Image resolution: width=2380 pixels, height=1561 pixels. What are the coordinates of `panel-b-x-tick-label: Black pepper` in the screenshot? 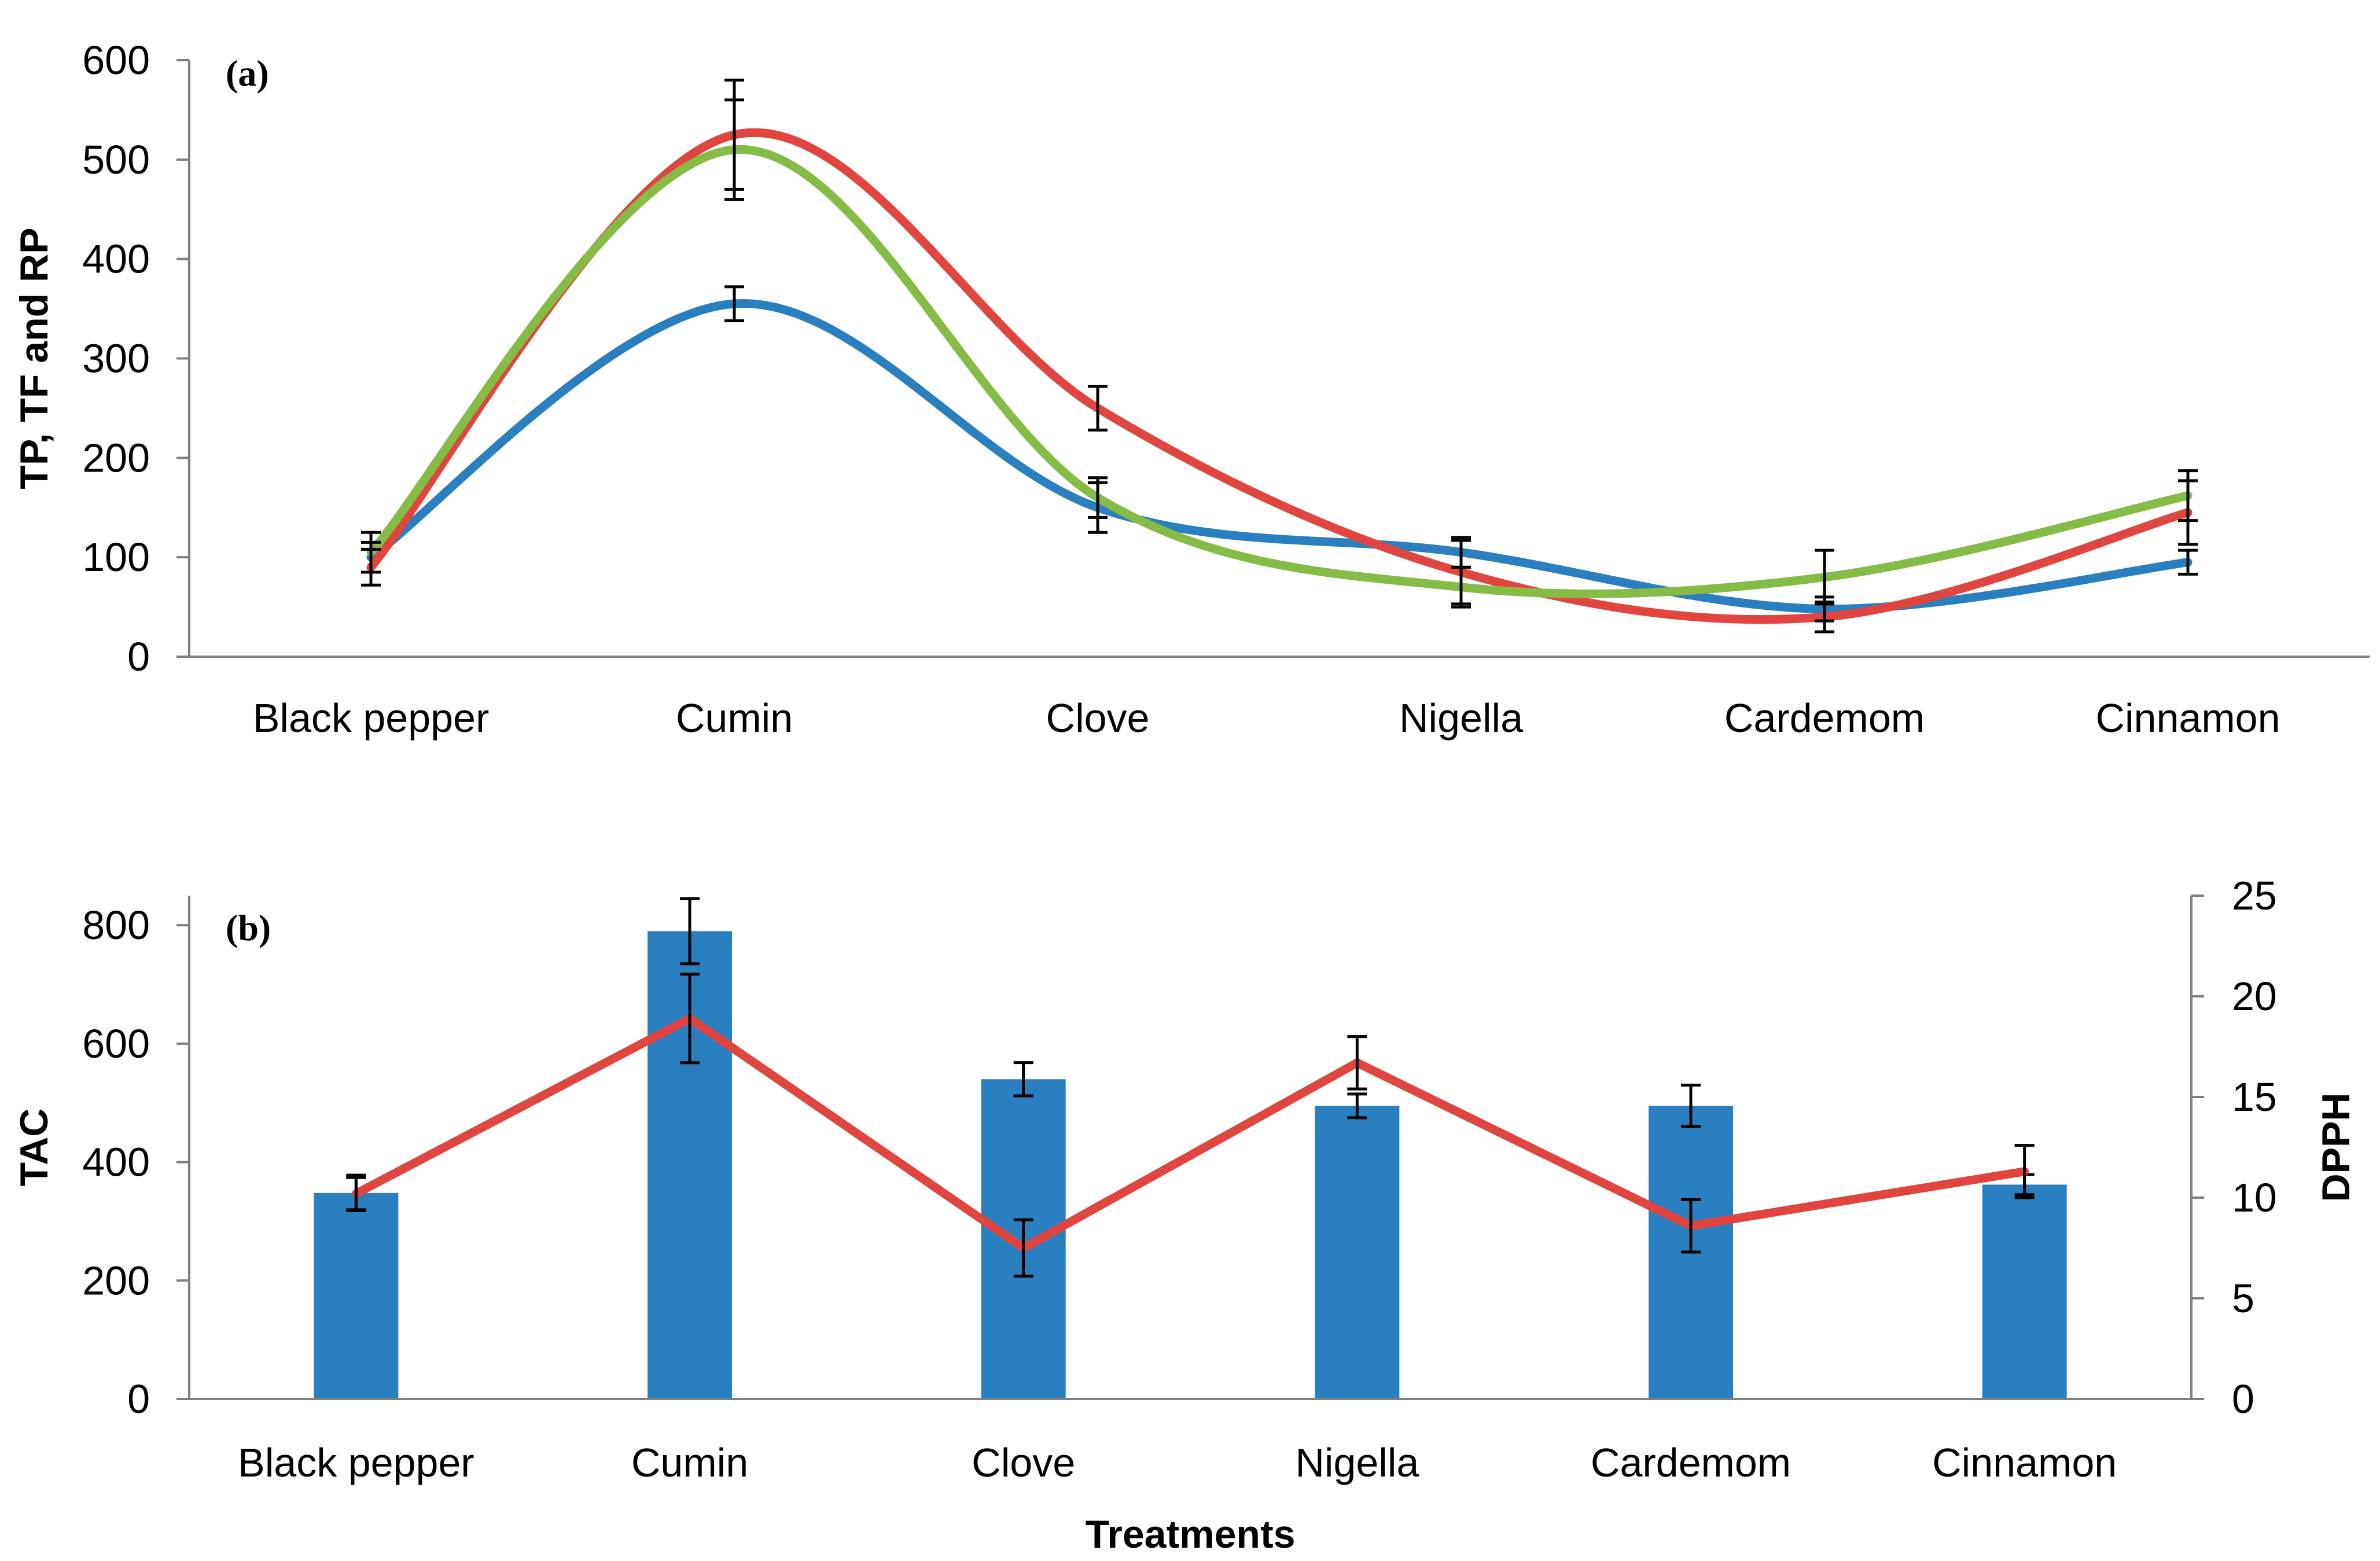 It's located at (356, 1462).